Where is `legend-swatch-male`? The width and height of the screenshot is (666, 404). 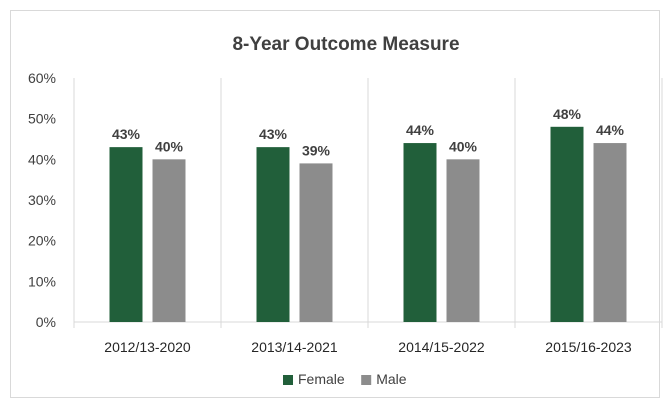 legend-swatch-male is located at coordinates (366, 380).